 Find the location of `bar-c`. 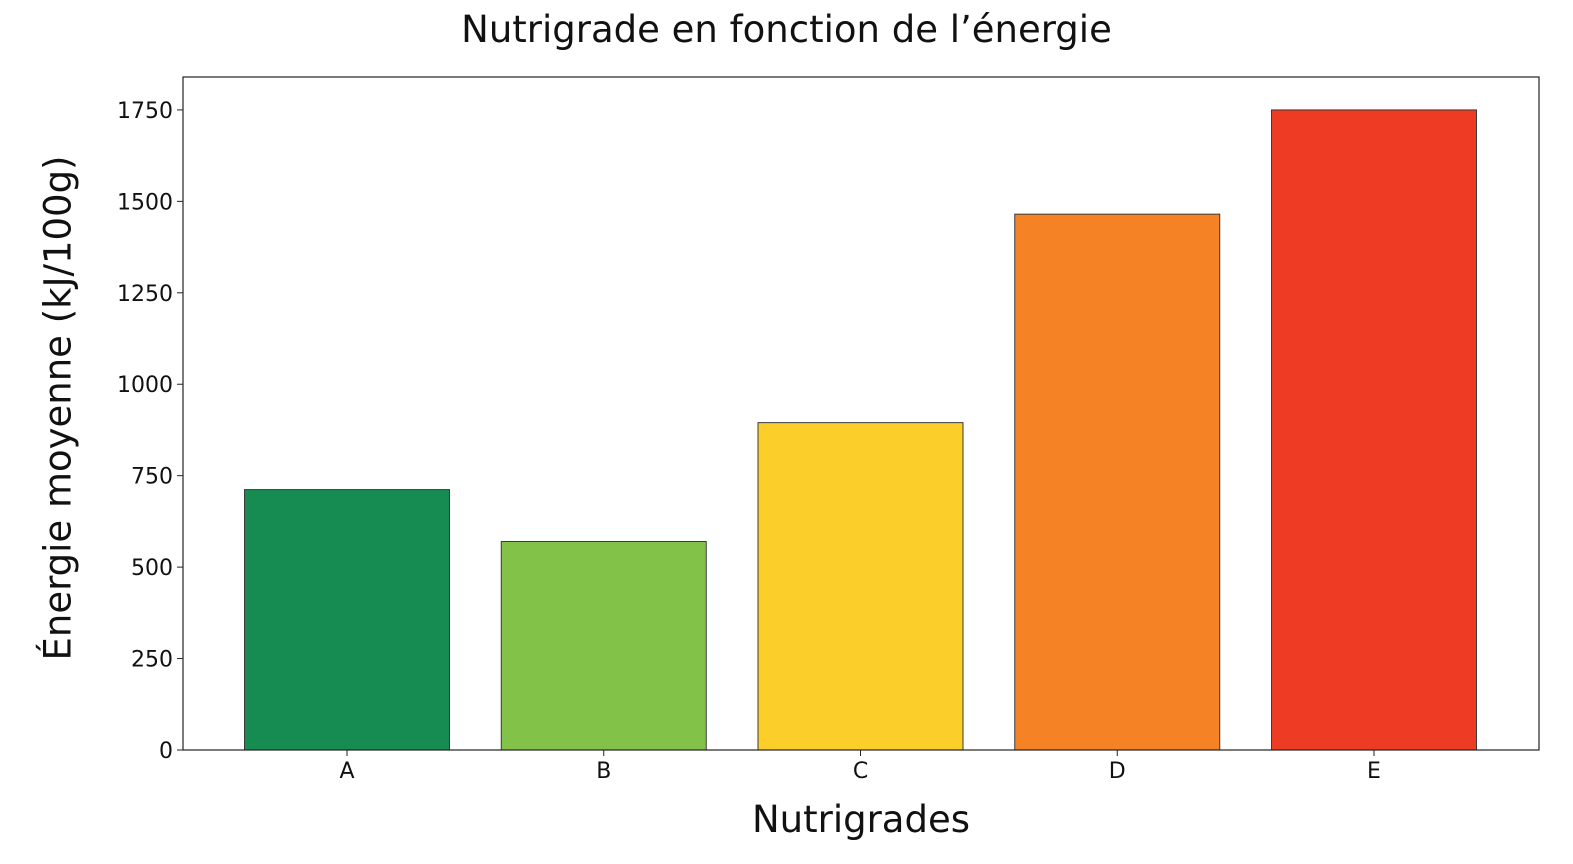

bar-c is located at coordinates (860, 586).